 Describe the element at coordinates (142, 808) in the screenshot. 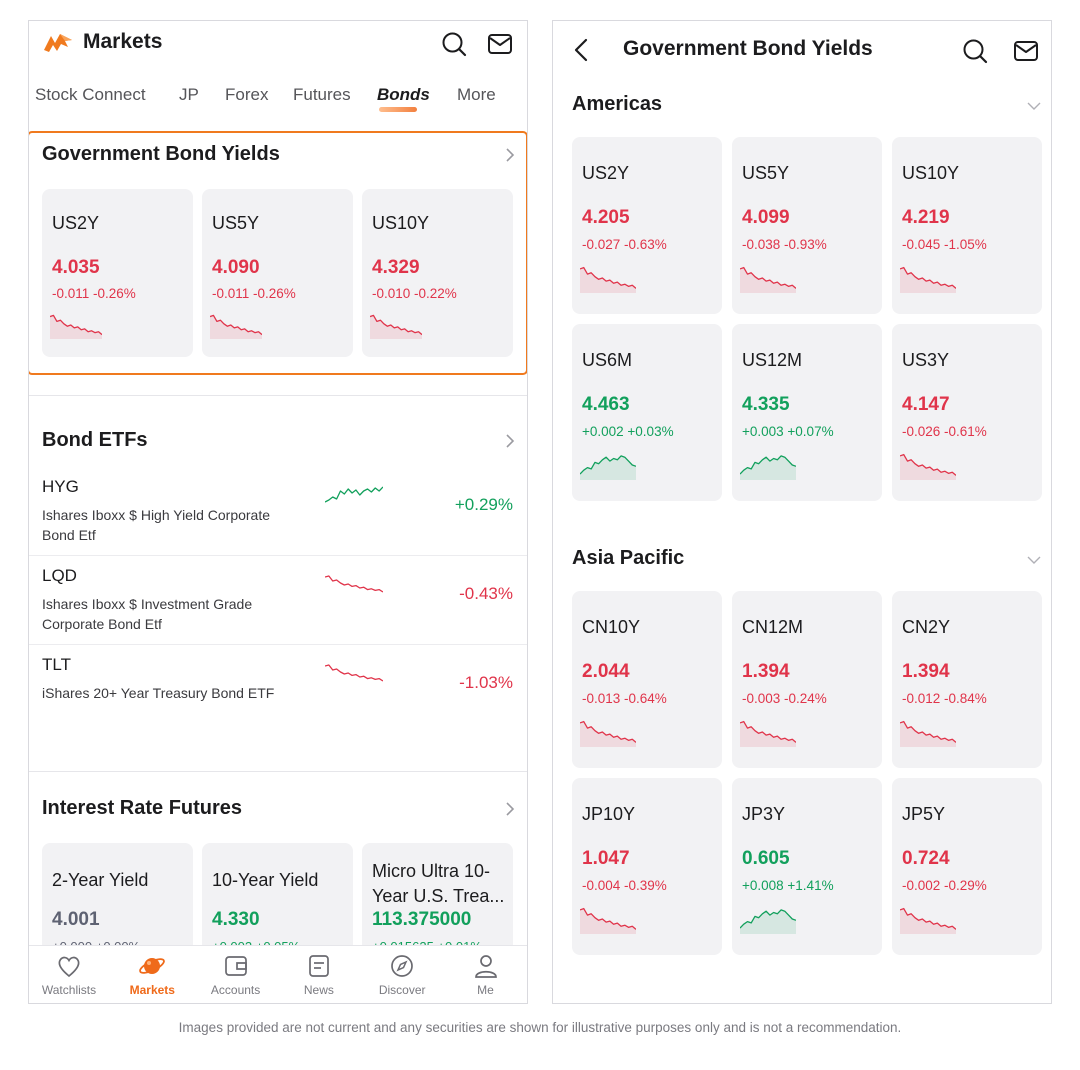

I see `interest-futures-title: Interest Rate Futures` at that location.